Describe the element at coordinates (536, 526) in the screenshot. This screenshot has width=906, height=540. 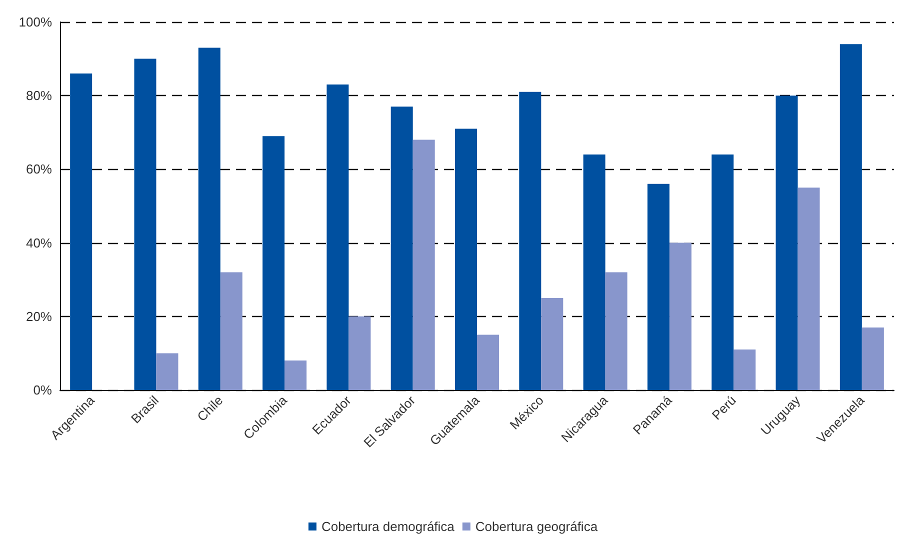
I see `legend-label: Cobertura geográfica` at that location.